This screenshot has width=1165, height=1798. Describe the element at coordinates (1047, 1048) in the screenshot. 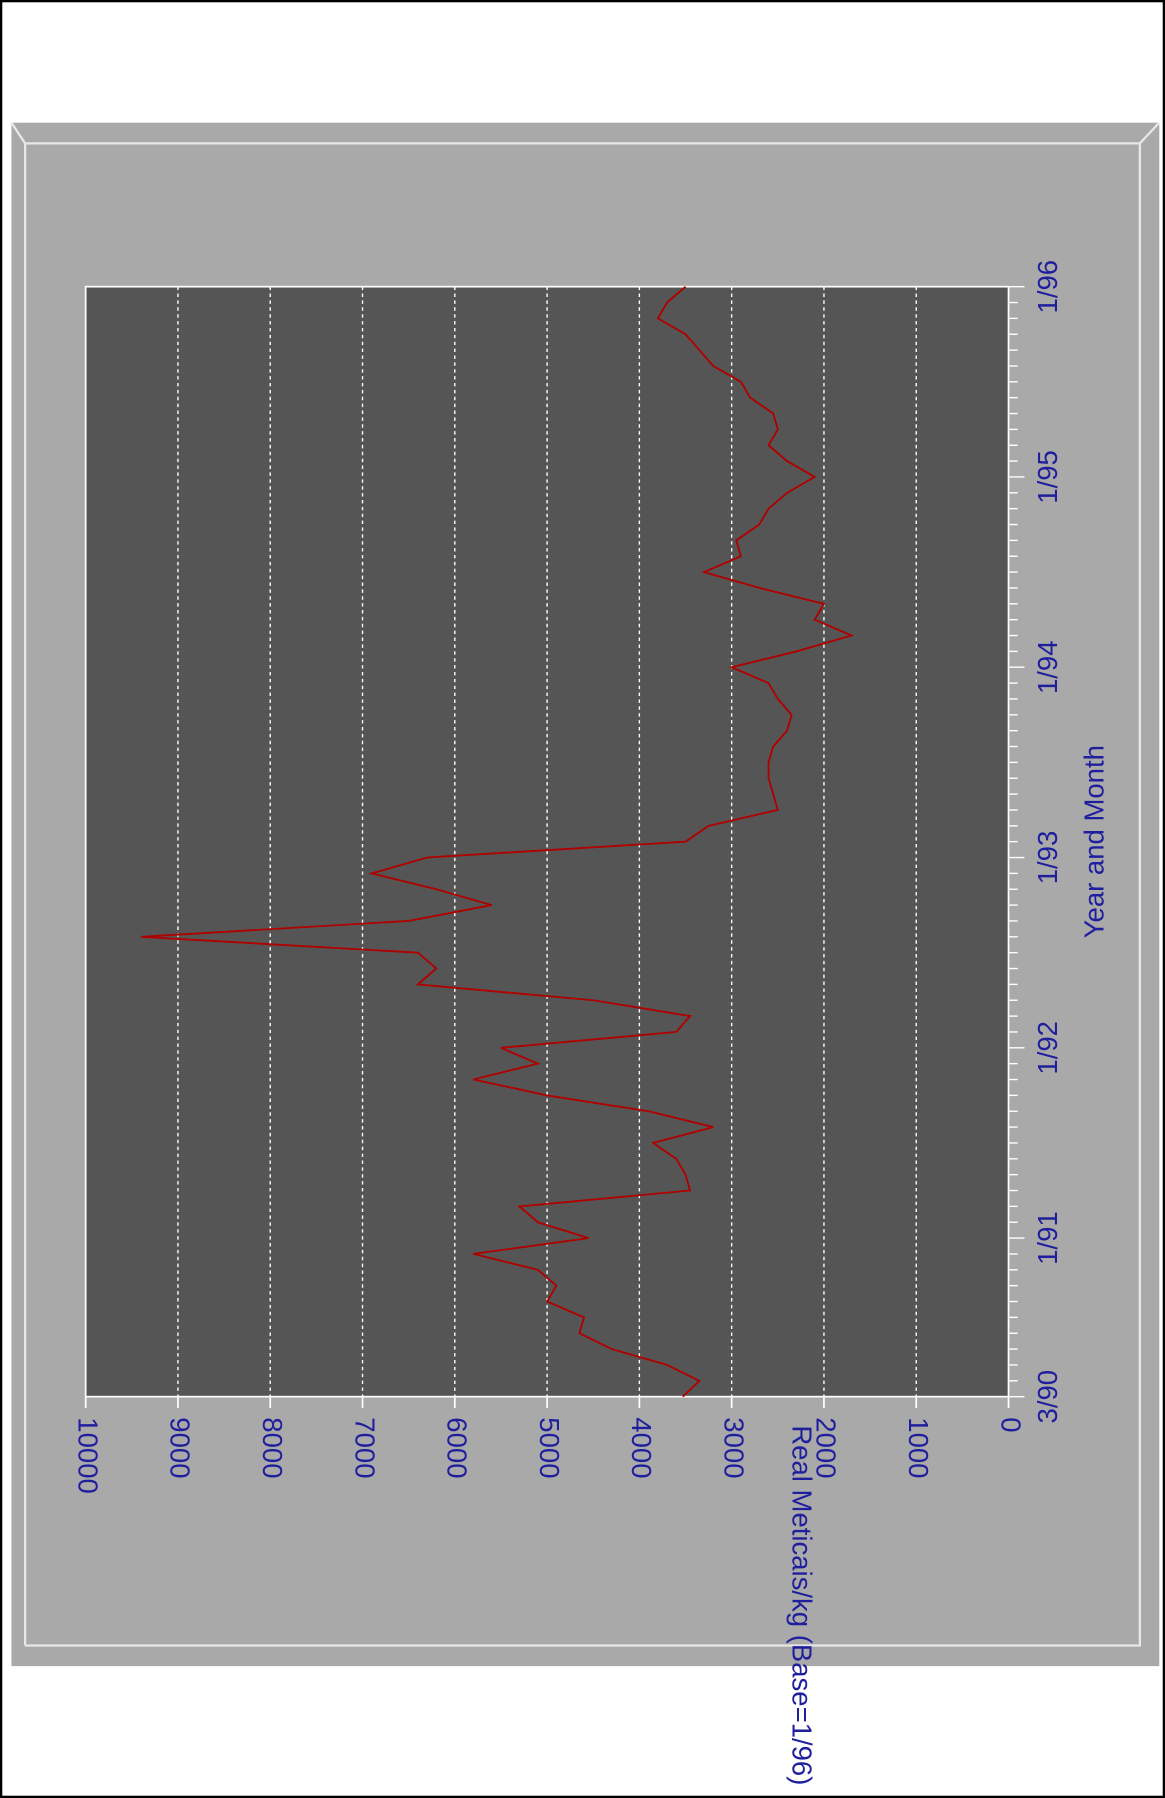

I see `x-tick-label: 1/92` at that location.